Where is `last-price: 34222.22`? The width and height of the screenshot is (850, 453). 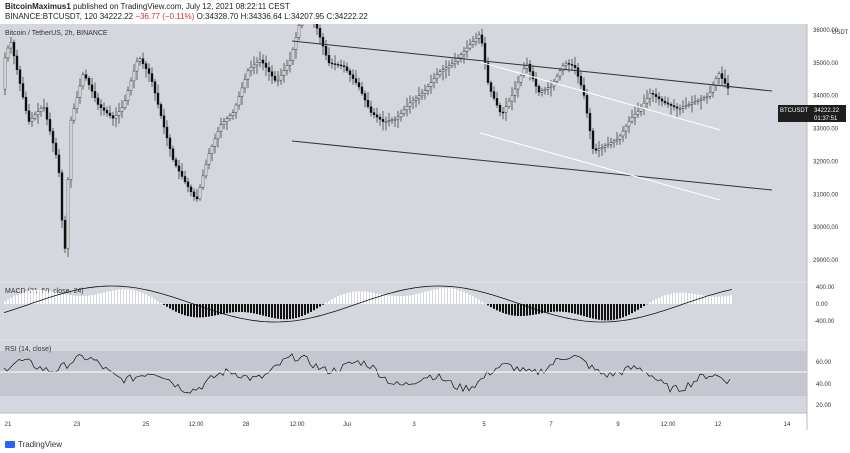 last-price: 34222.22 is located at coordinates (116, 16).